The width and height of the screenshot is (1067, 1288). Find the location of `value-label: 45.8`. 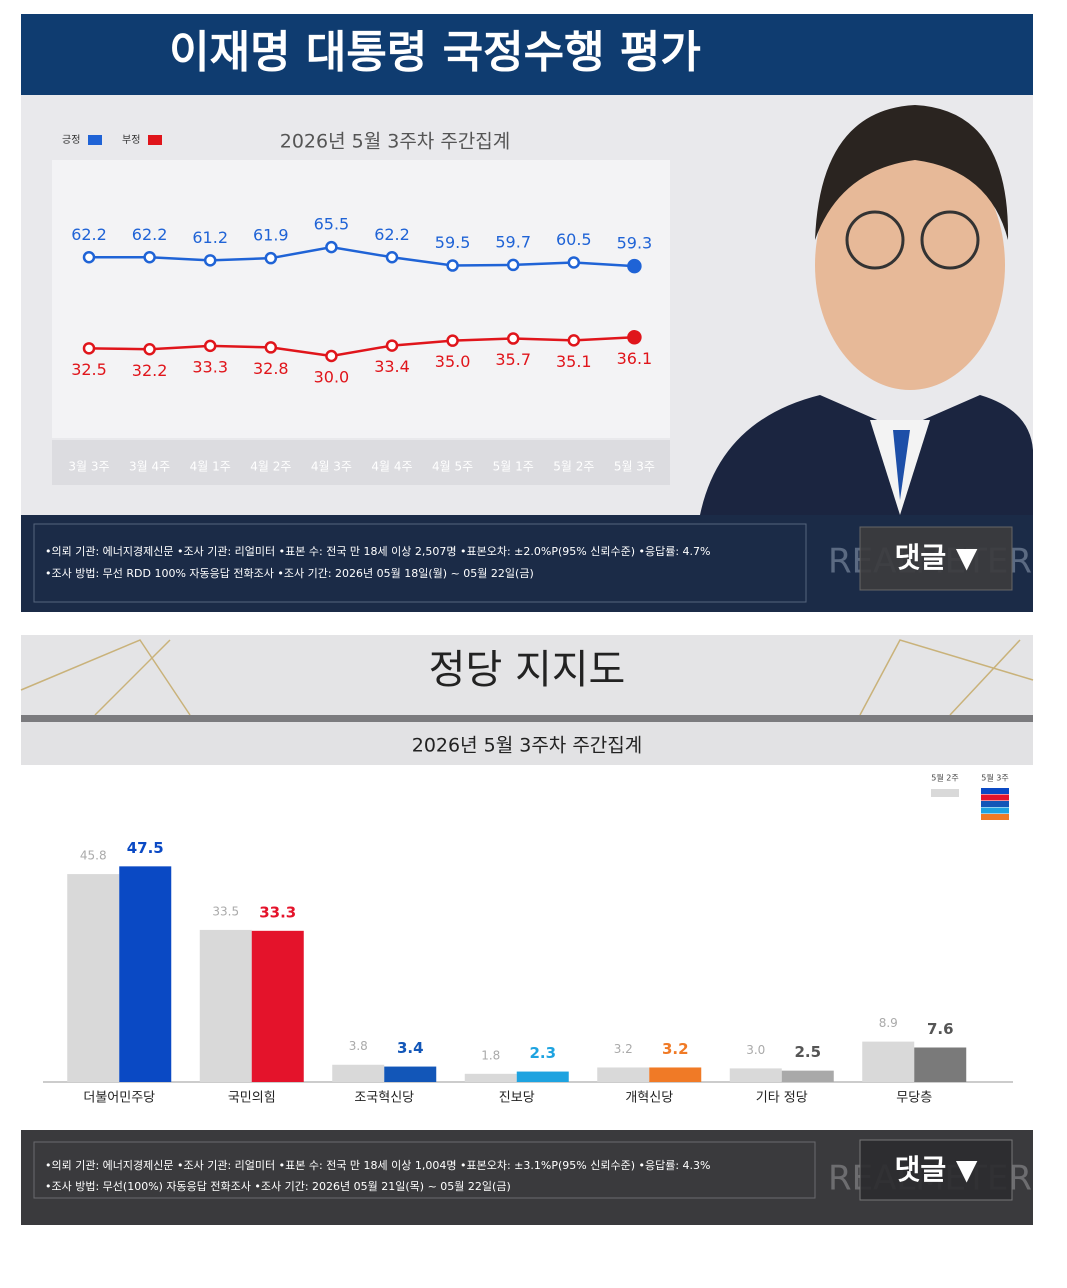

value-label: 45.8 is located at coordinates (93, 856).